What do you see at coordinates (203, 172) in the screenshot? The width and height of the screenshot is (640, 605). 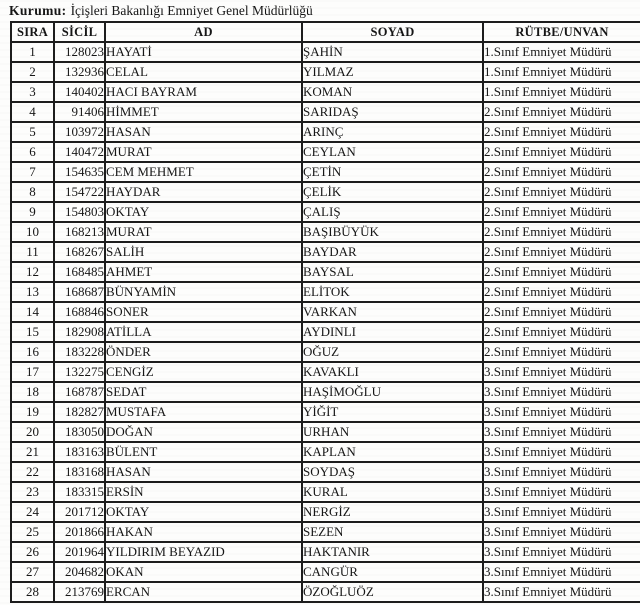 I see `cell-ad: CEM MEHMET` at bounding box center [203, 172].